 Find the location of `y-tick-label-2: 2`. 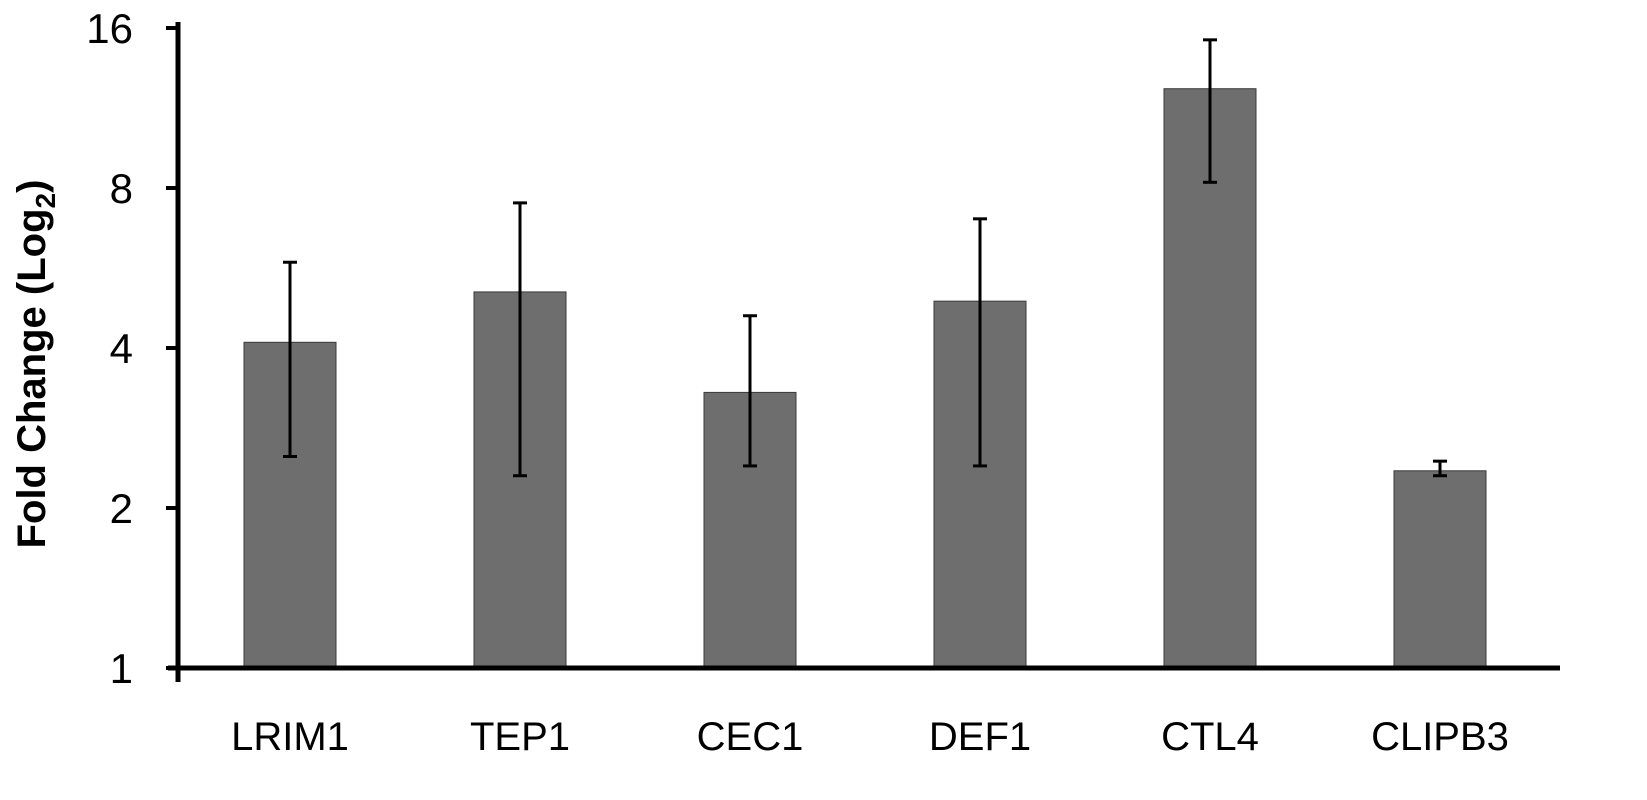

y-tick-label-2: 2 is located at coordinates (121, 508).